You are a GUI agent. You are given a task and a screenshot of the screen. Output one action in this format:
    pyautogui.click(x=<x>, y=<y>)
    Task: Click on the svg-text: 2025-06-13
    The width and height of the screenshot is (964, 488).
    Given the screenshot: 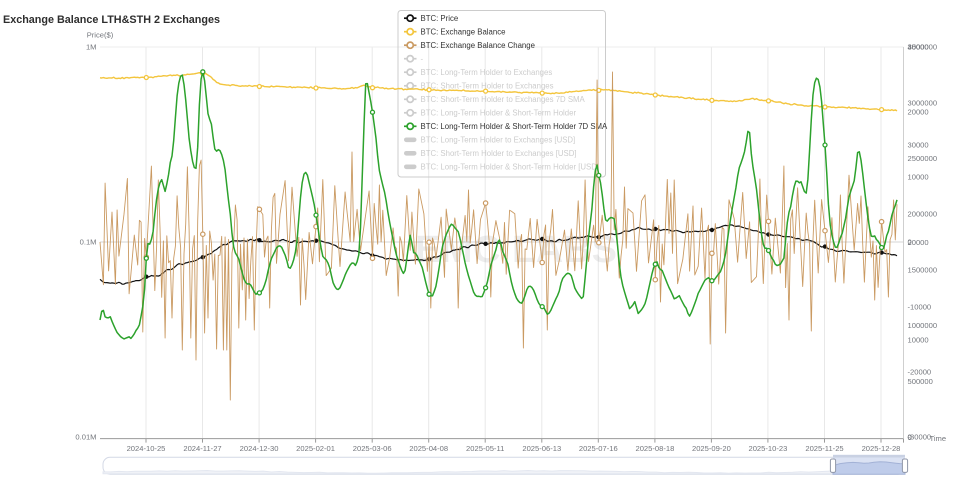 What is the action you would take?
    pyautogui.click(x=541, y=448)
    